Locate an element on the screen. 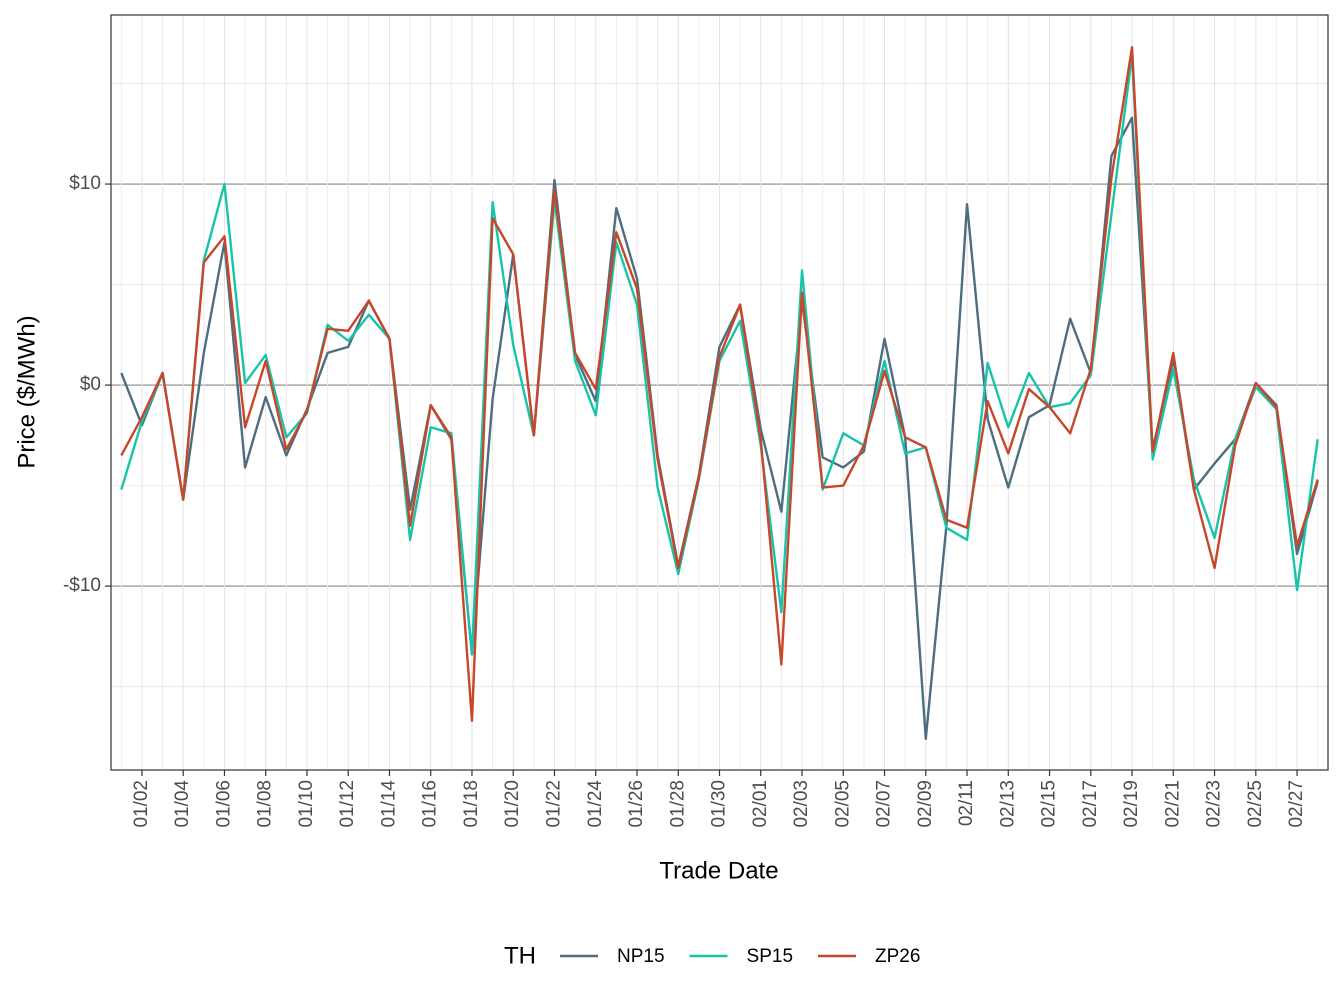 The height and width of the screenshot is (1008, 1344). y-axis-title: Price ($/MWh) is located at coordinates (26, 391).